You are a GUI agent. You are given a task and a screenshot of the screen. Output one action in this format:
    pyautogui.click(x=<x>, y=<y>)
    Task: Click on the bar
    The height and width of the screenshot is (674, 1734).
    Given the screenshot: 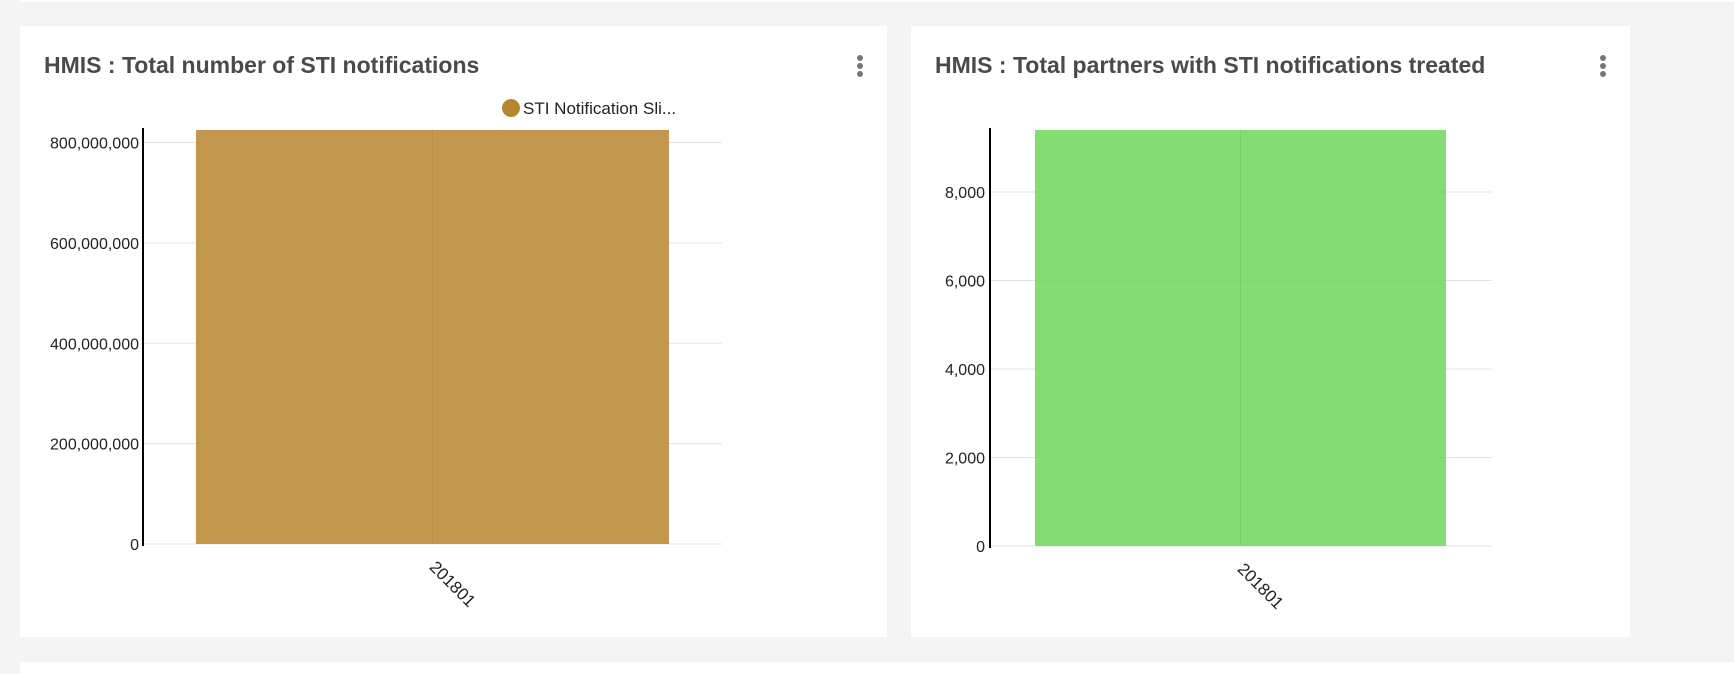 What is the action you would take?
    pyautogui.click(x=1240, y=338)
    